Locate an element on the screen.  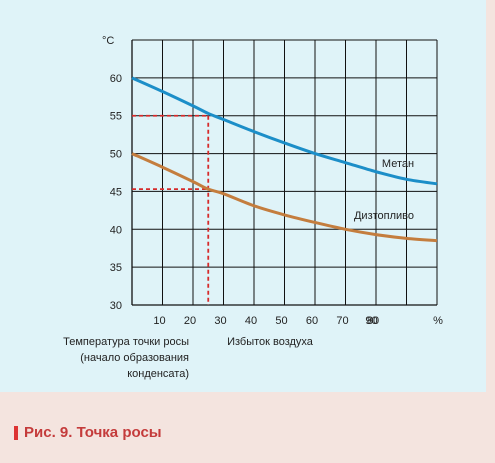
x-unit-label: % is located at coordinates (438, 321).